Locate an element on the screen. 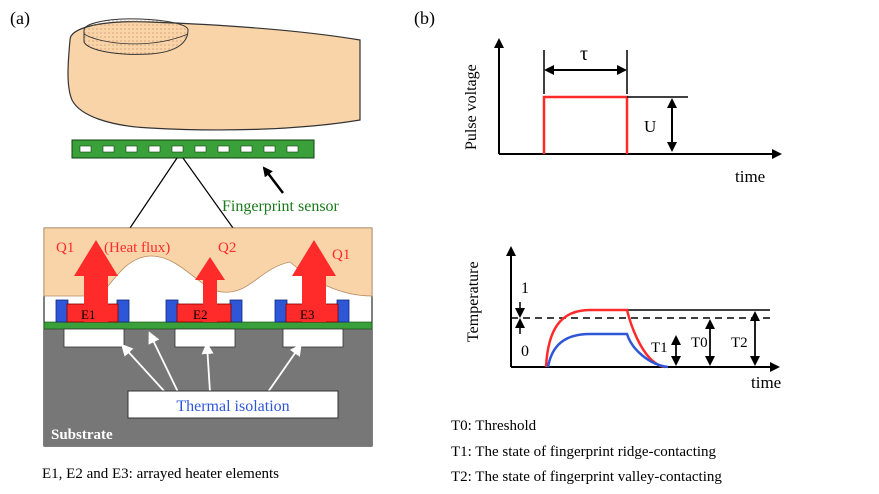 The height and width of the screenshot is (494, 879). membrane-layer is located at coordinates (208, 325).